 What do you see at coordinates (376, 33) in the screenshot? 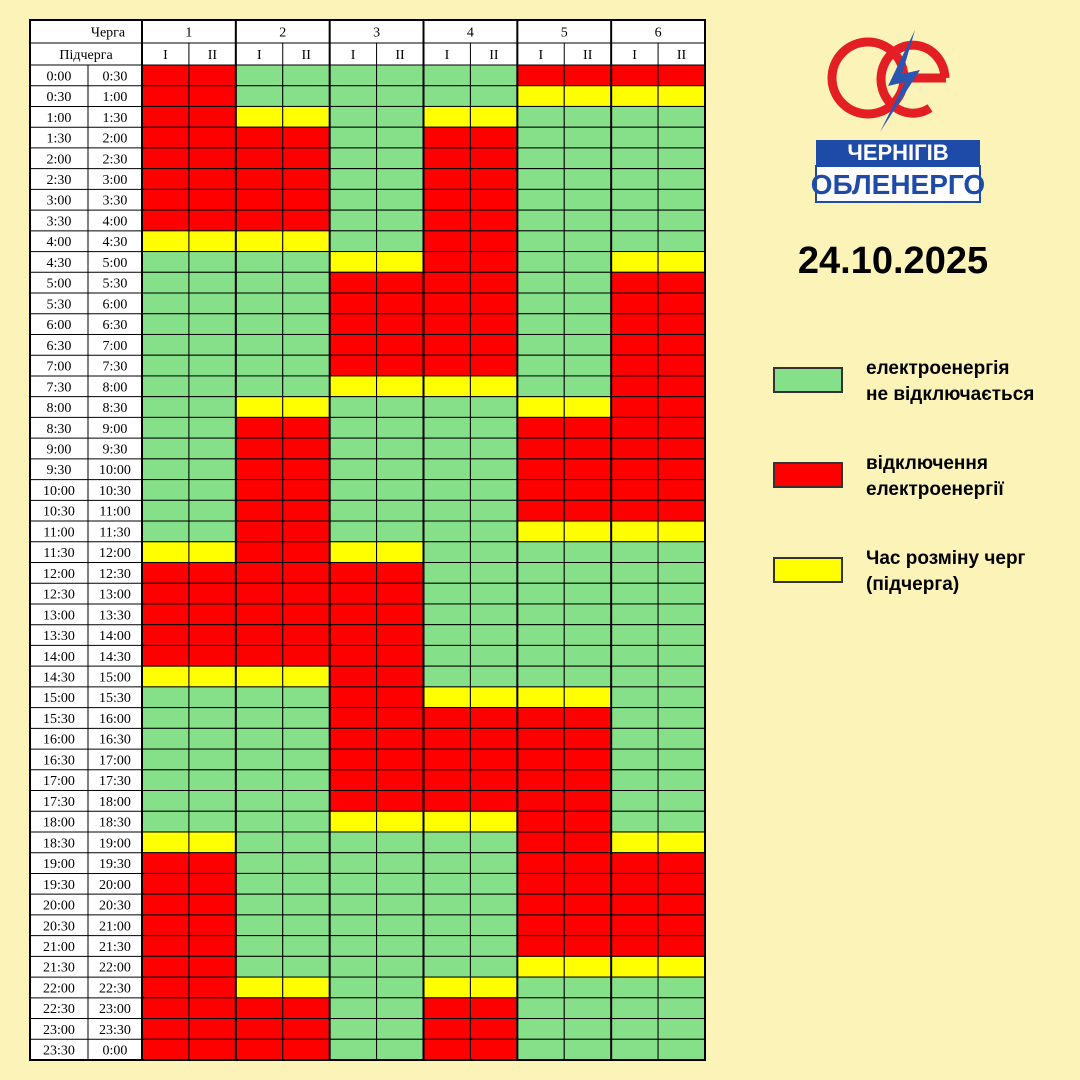
I see `group-label: 3` at bounding box center [376, 33].